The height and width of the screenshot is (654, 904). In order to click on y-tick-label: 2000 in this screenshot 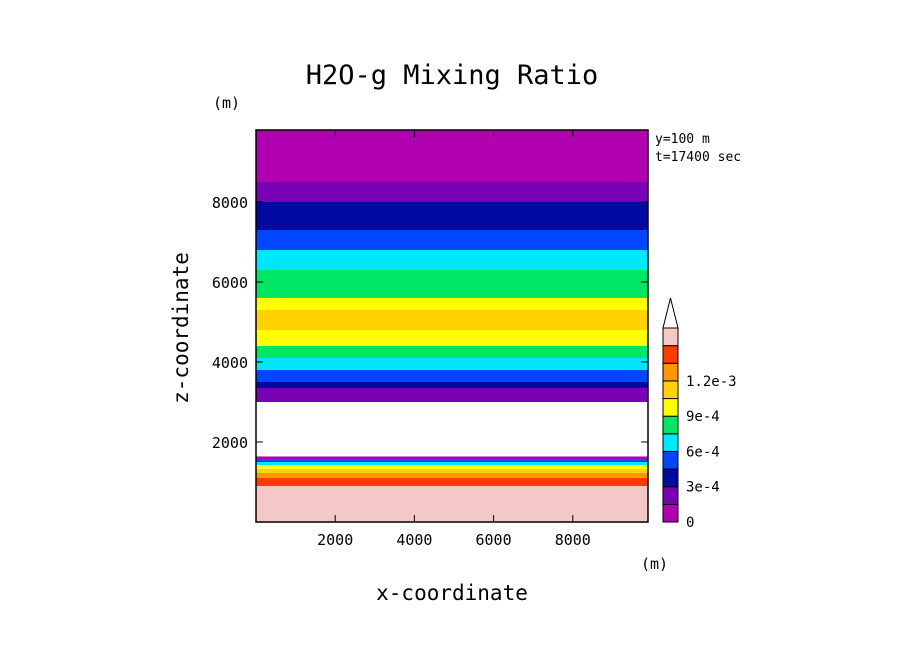, I will do `click(230, 443)`.